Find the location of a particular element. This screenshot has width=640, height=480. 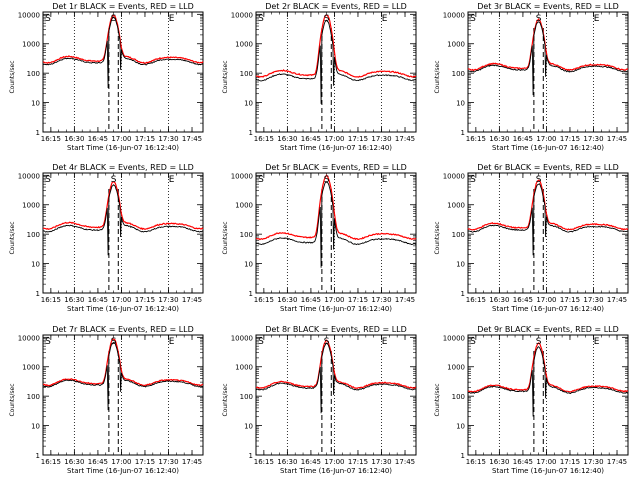

plot-title: Det 1r BLACK = Events, RED = LLD is located at coordinates (123, 6).